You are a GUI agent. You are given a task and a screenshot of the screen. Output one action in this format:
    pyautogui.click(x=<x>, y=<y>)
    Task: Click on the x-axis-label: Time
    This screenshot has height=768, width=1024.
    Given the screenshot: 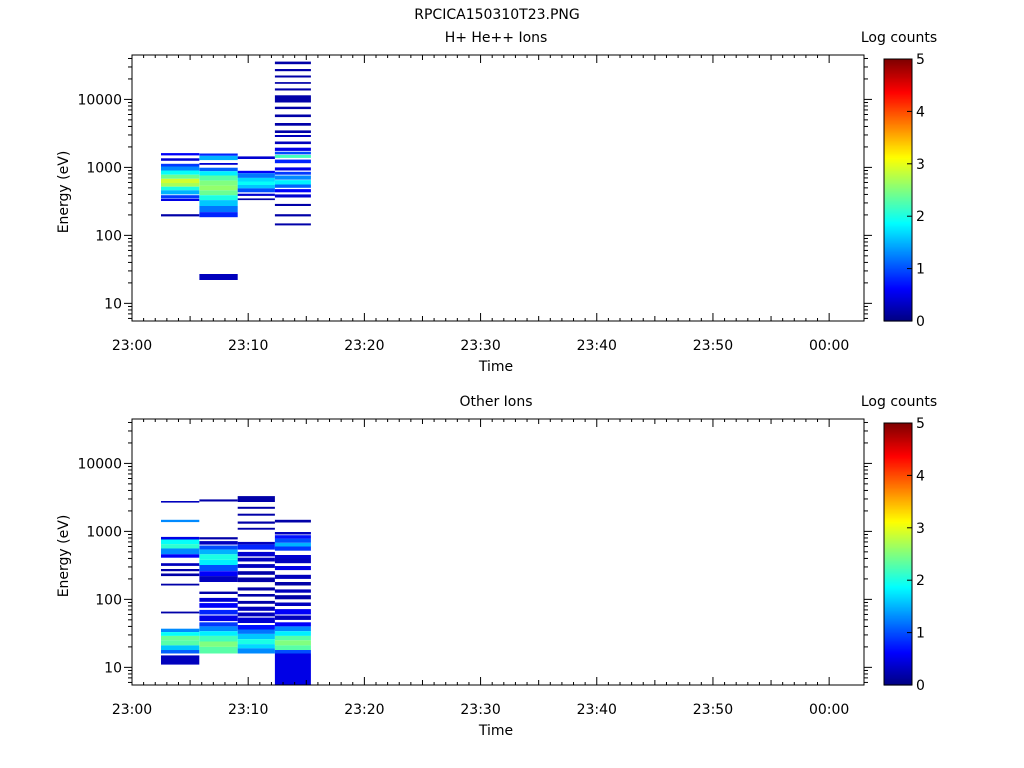 What is the action you would take?
    pyautogui.click(x=495, y=731)
    